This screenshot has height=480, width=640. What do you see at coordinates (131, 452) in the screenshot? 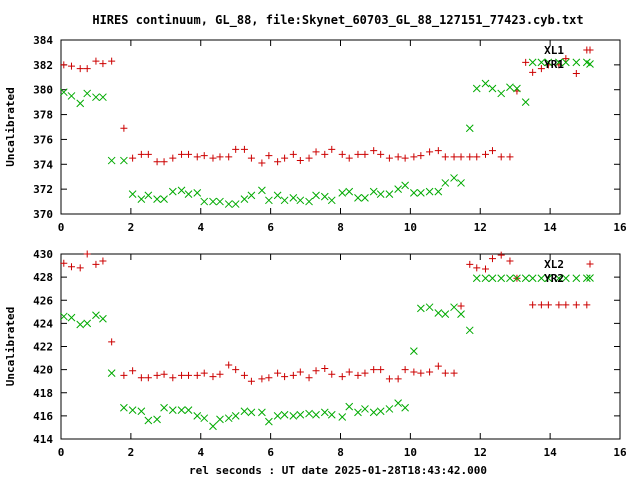
I see `x-tick-label: 2` at bounding box center [131, 452].